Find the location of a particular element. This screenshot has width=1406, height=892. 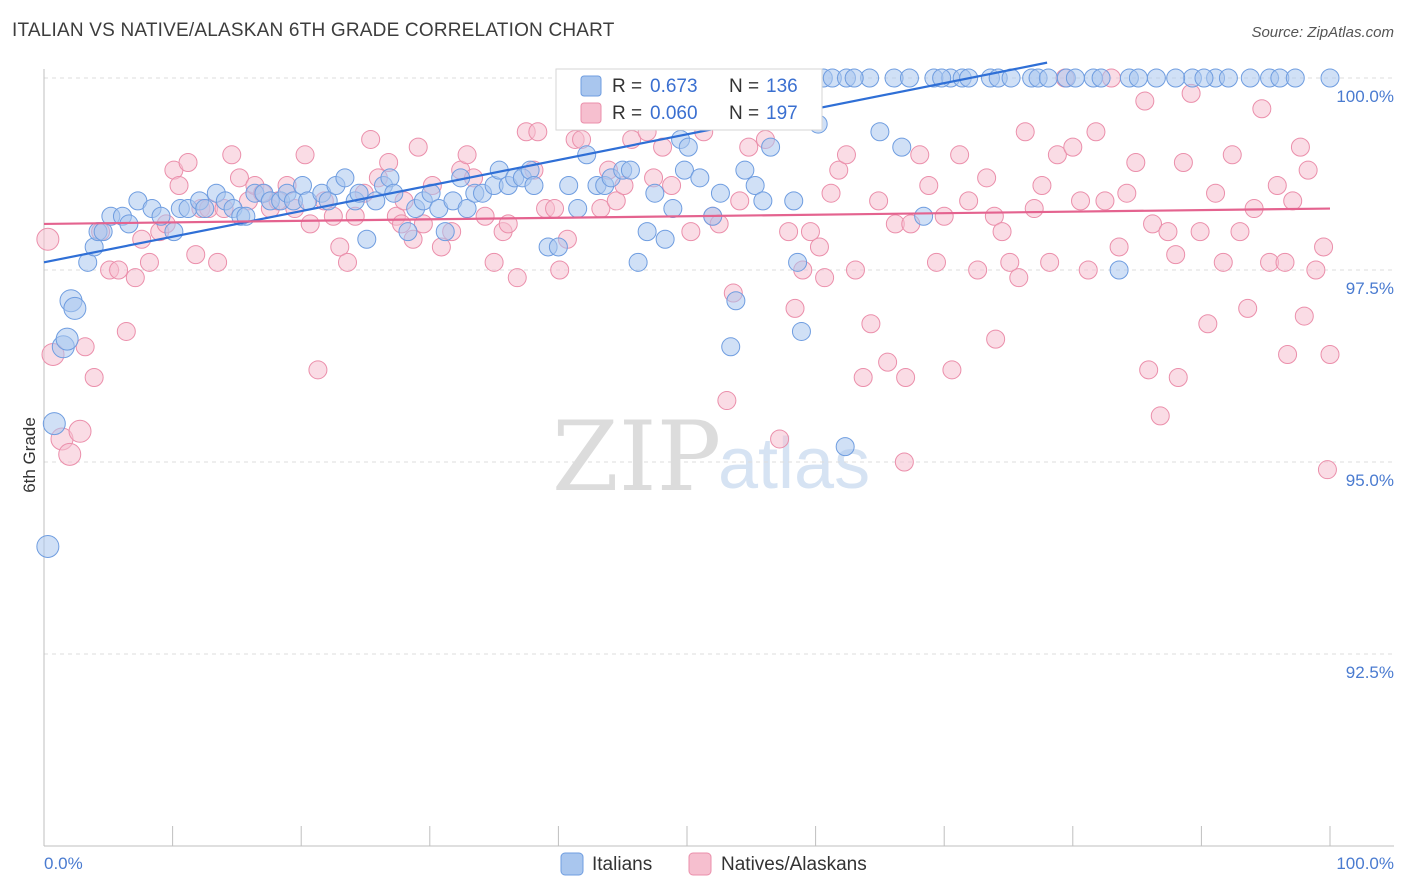

bottom-legend: Italians Natives/Alaskans is located at coordinates (713, 864).